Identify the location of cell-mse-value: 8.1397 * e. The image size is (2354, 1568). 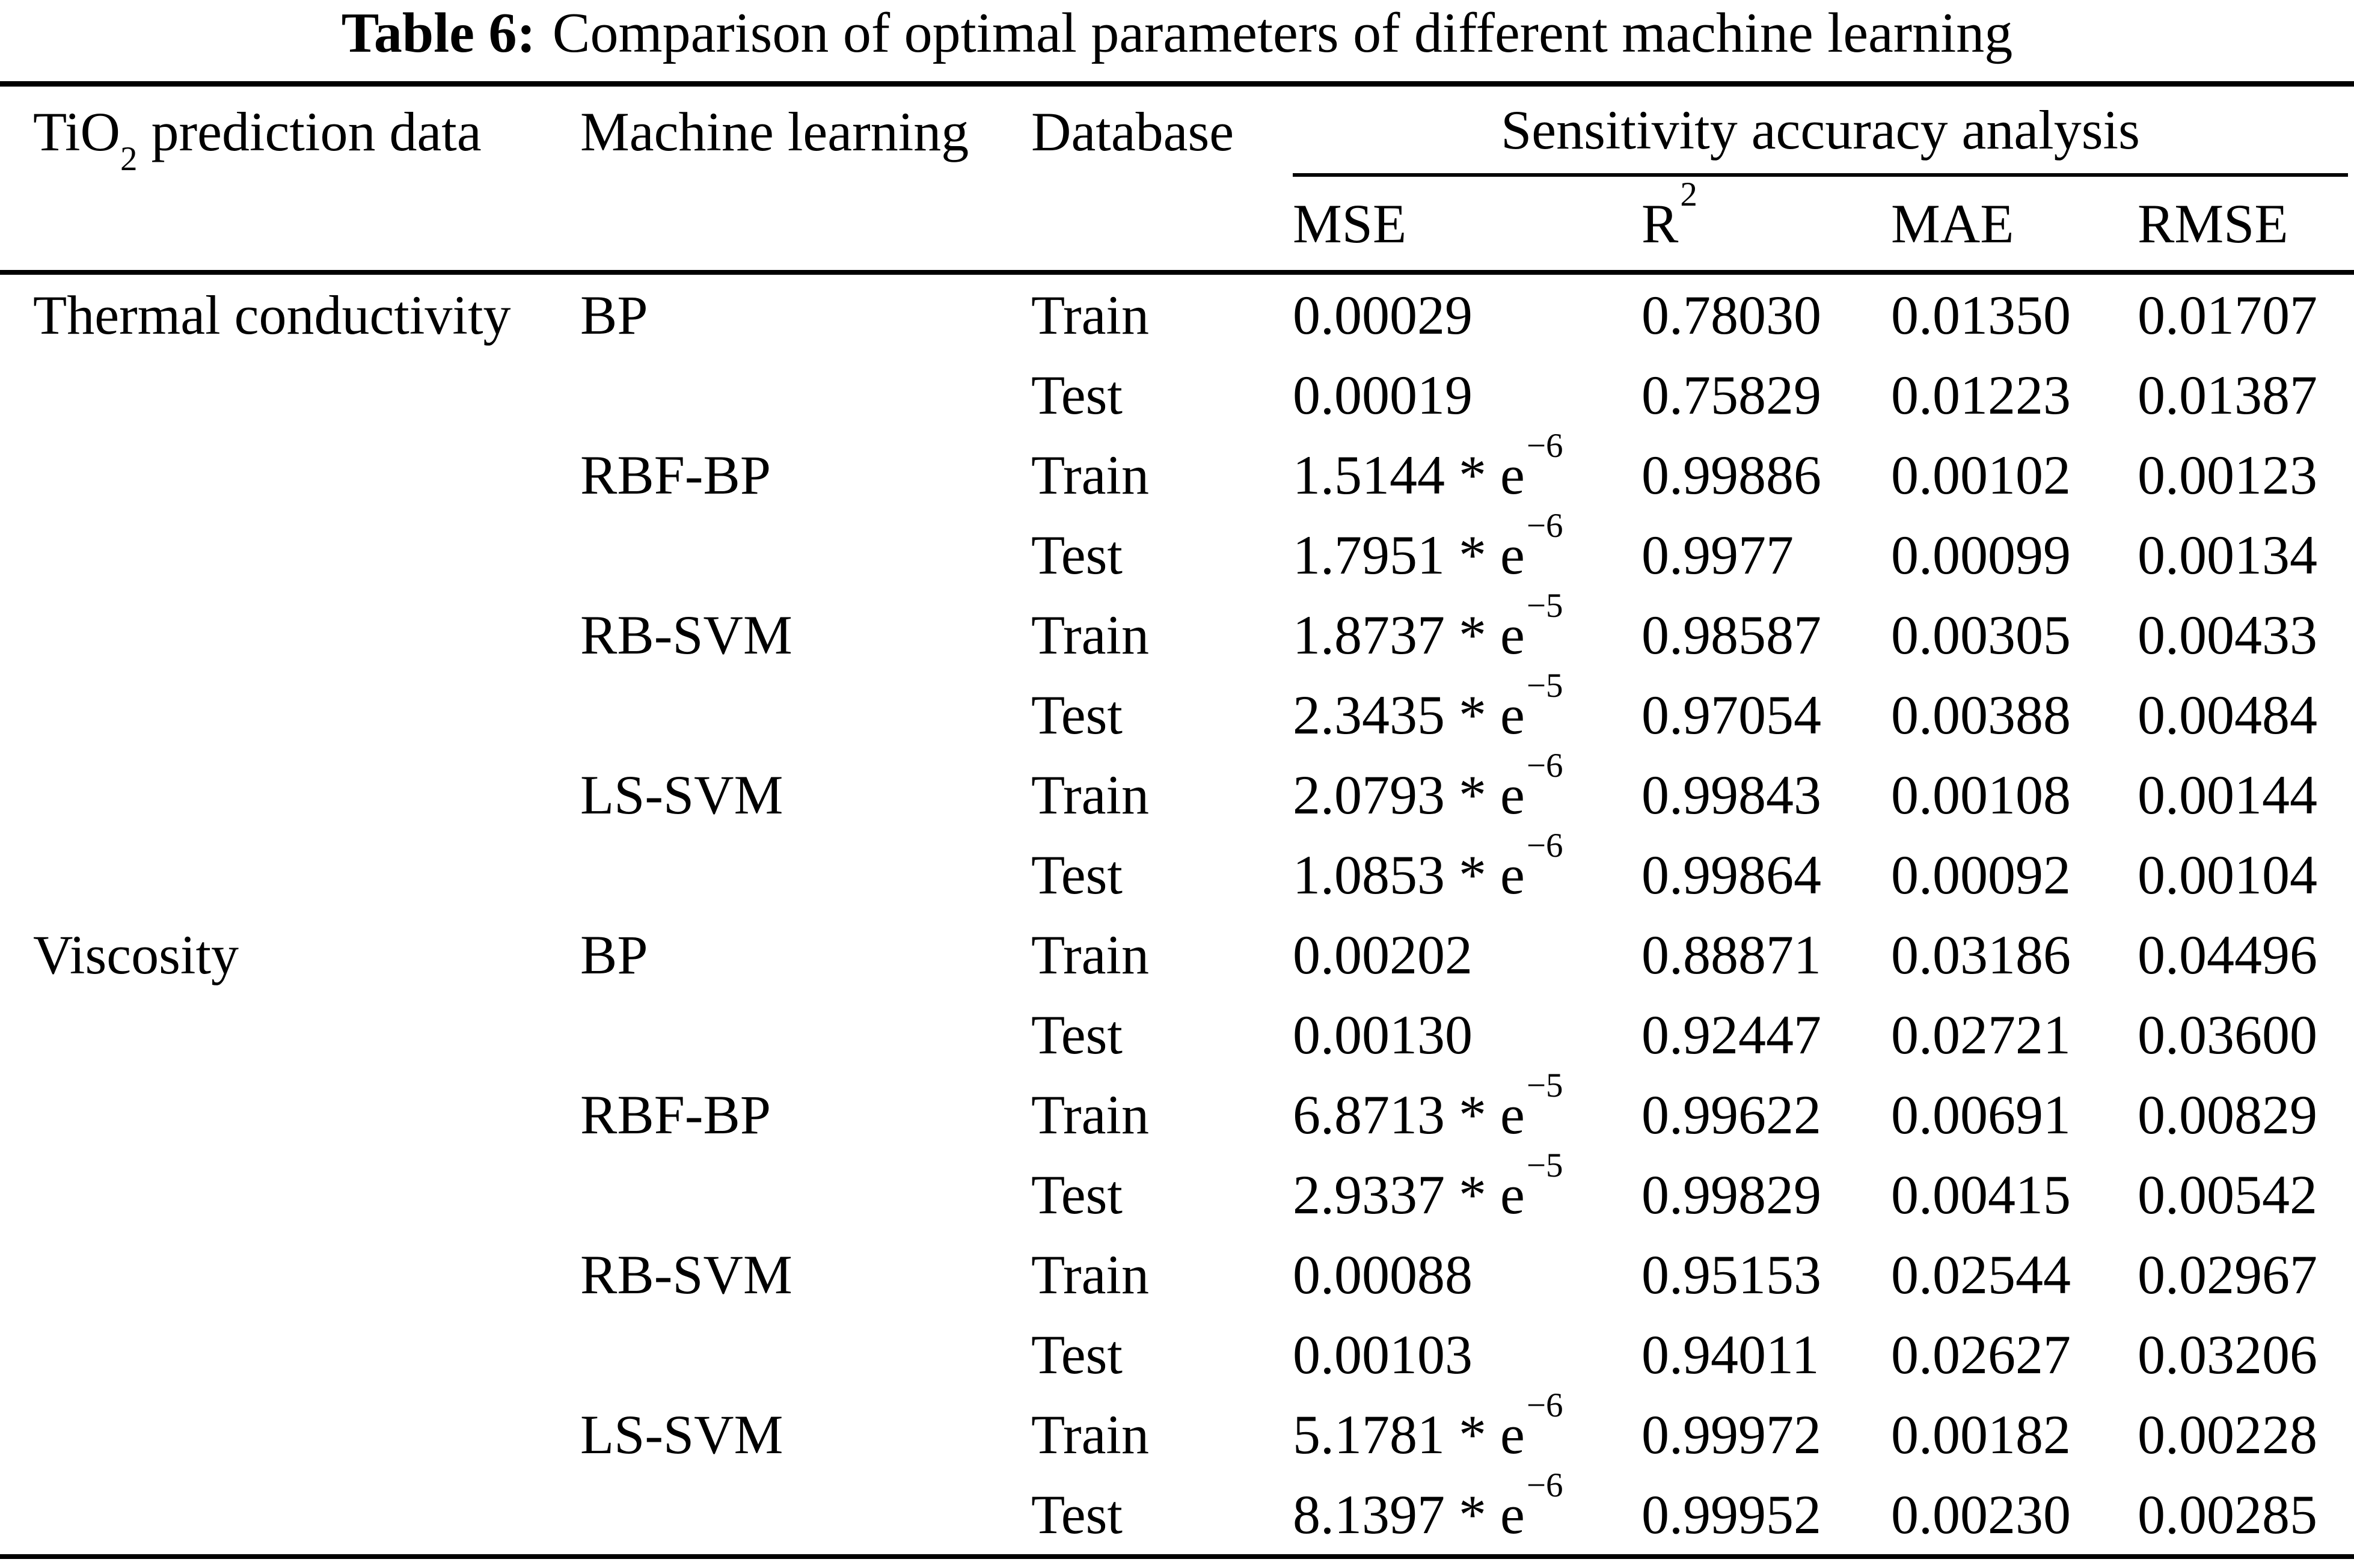
(1409, 1514).